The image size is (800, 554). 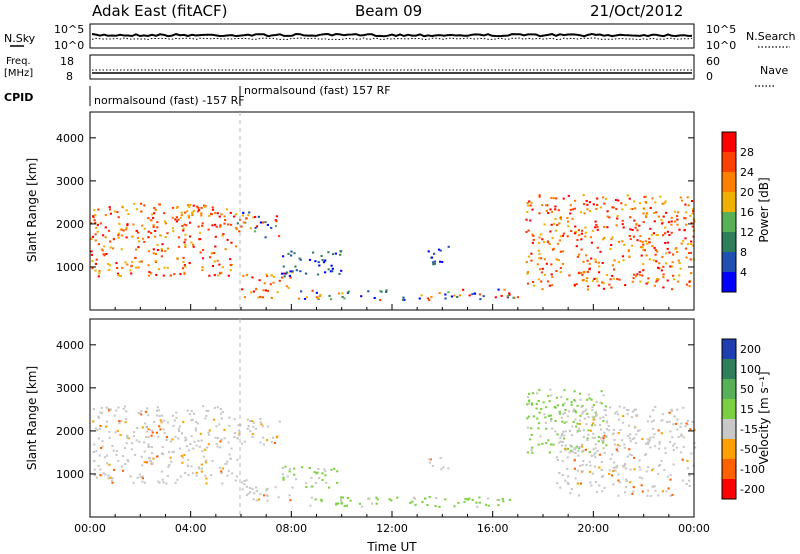 What do you see at coordinates (750, 369) in the screenshot?
I see `colorbar-tick-label: 100` at bounding box center [750, 369].